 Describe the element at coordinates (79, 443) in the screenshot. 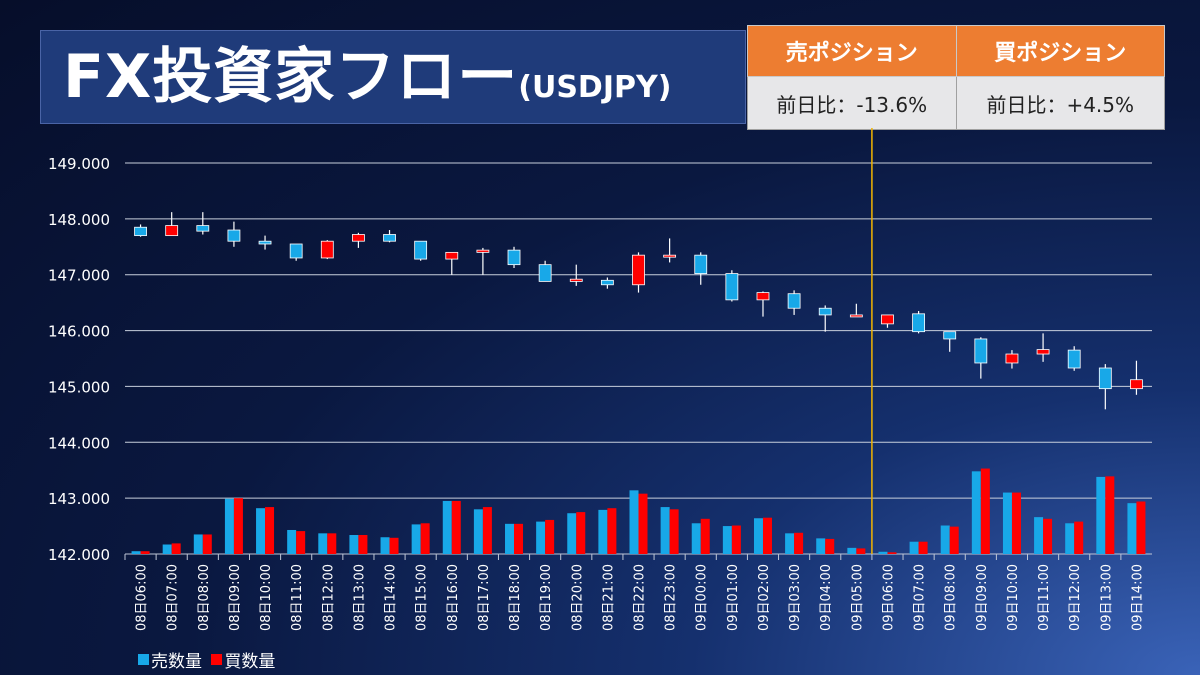

I see `y-tick-label: 144.000` at that location.